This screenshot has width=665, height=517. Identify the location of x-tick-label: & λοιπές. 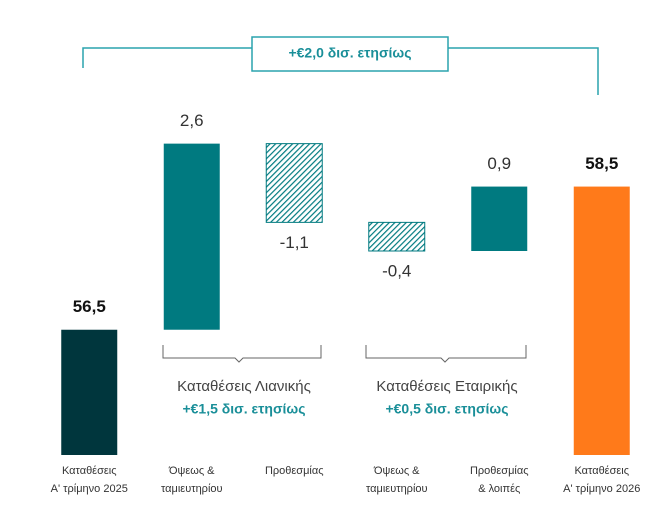
(499, 489).